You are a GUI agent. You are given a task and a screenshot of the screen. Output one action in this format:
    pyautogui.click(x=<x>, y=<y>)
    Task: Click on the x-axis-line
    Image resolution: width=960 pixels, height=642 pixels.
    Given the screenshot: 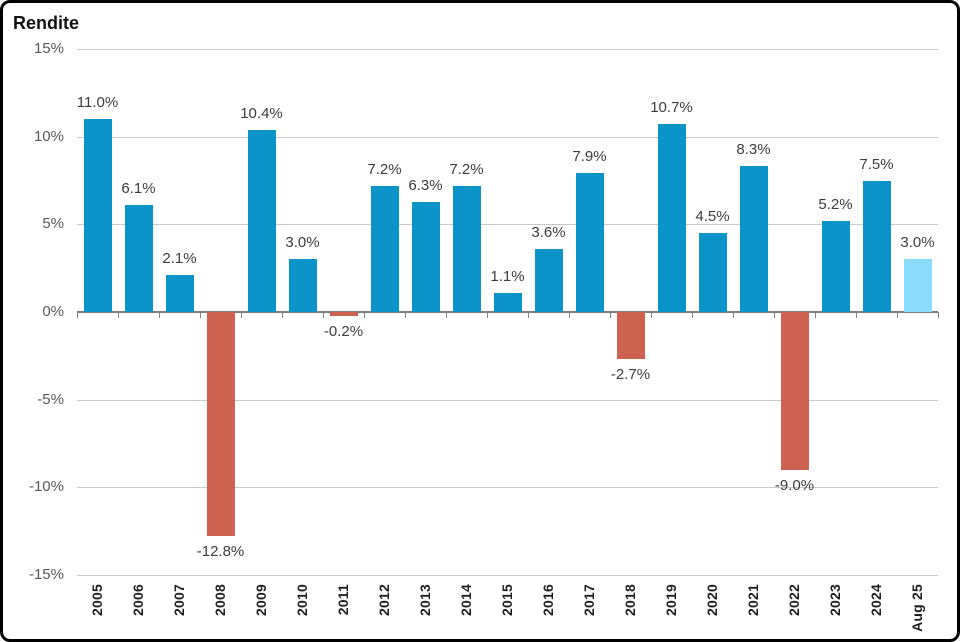 What is the action you would take?
    pyautogui.click(x=507, y=312)
    